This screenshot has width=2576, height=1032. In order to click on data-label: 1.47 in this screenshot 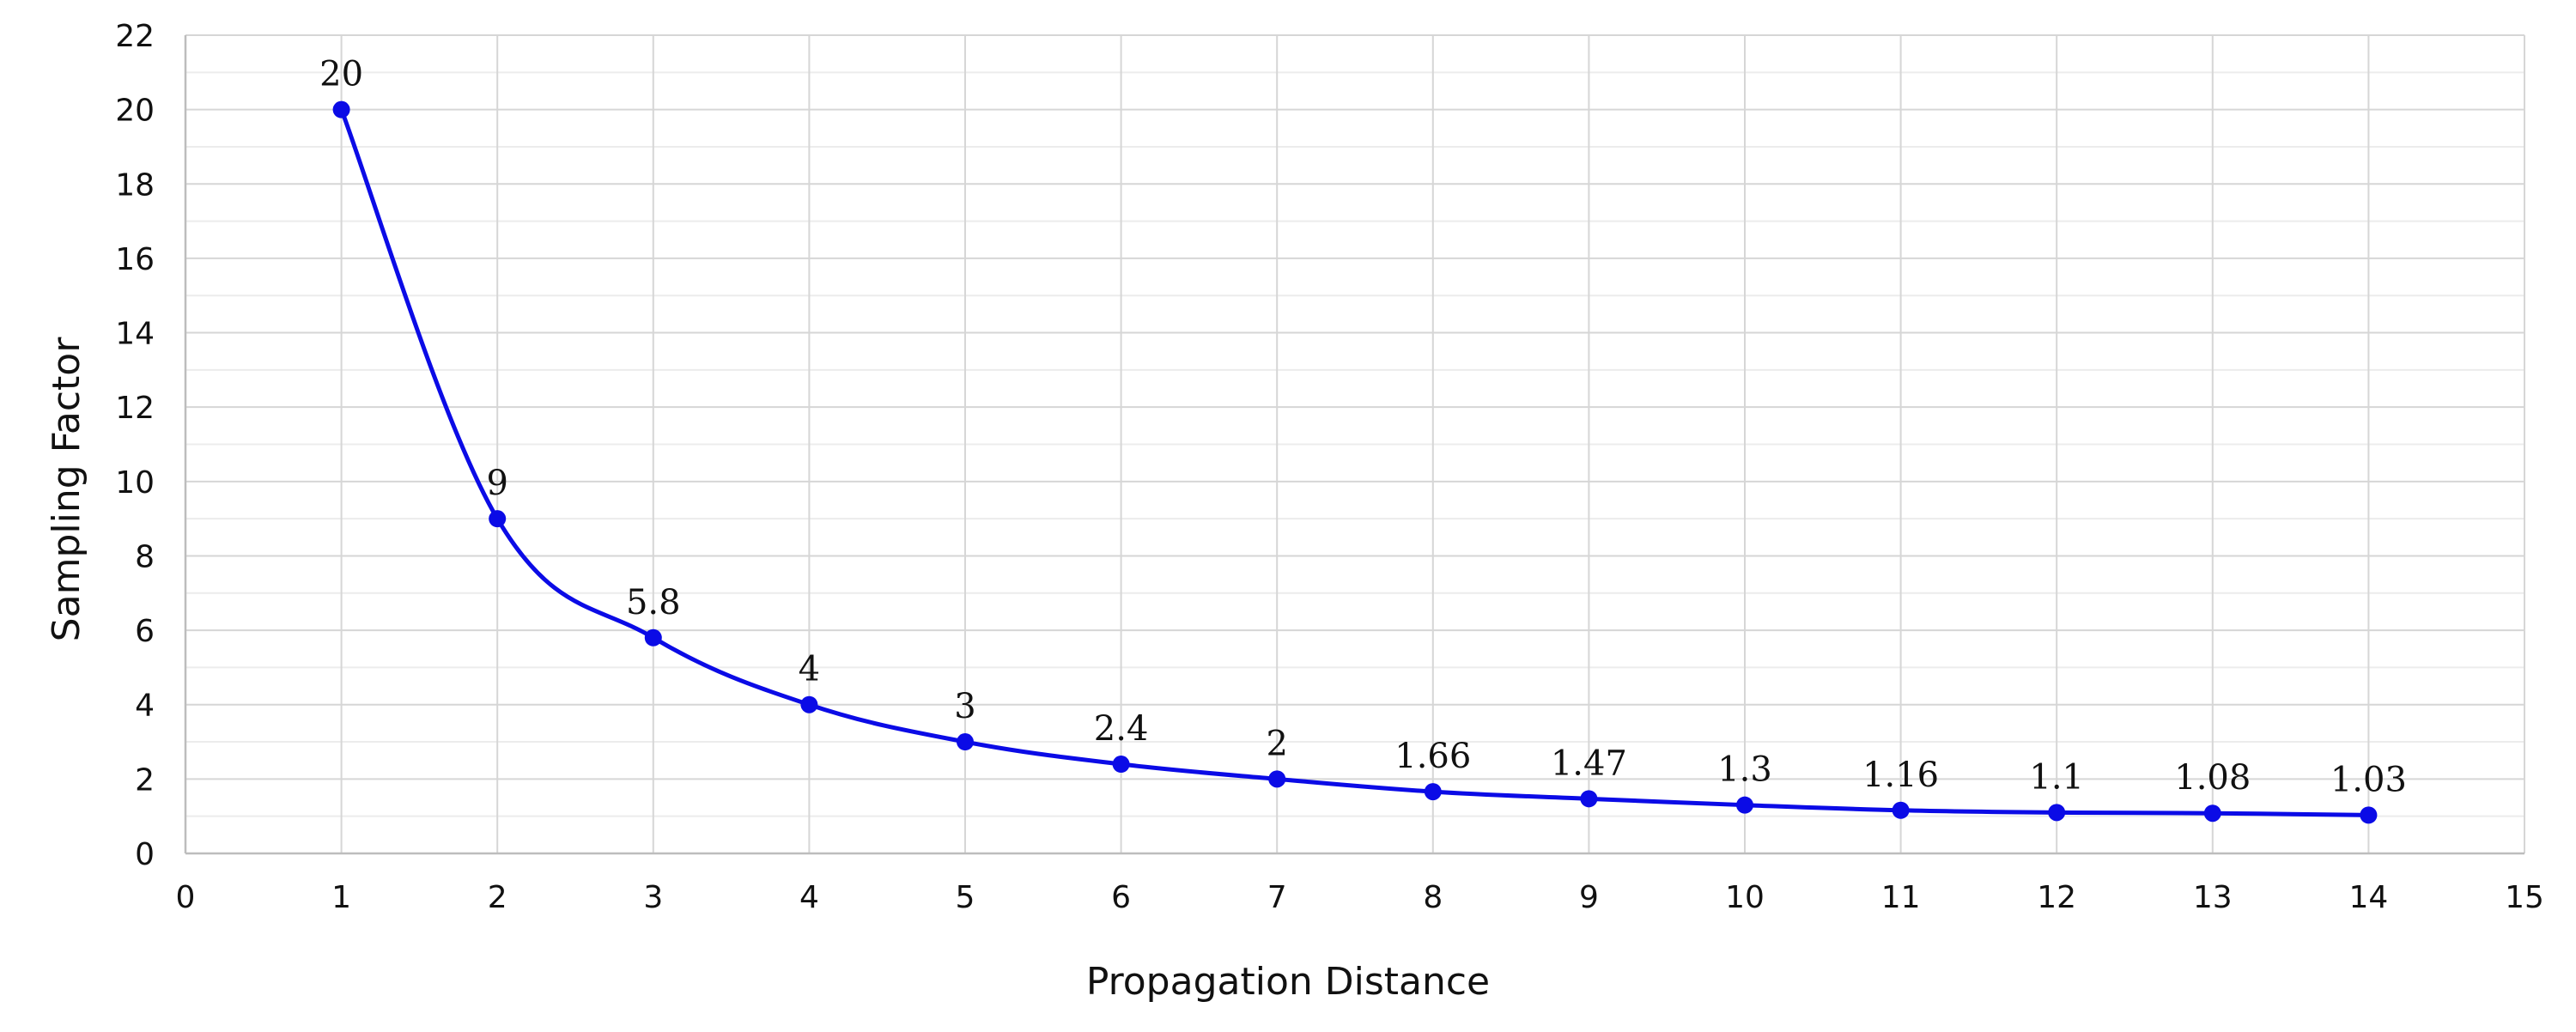, I will do `click(1589, 763)`.